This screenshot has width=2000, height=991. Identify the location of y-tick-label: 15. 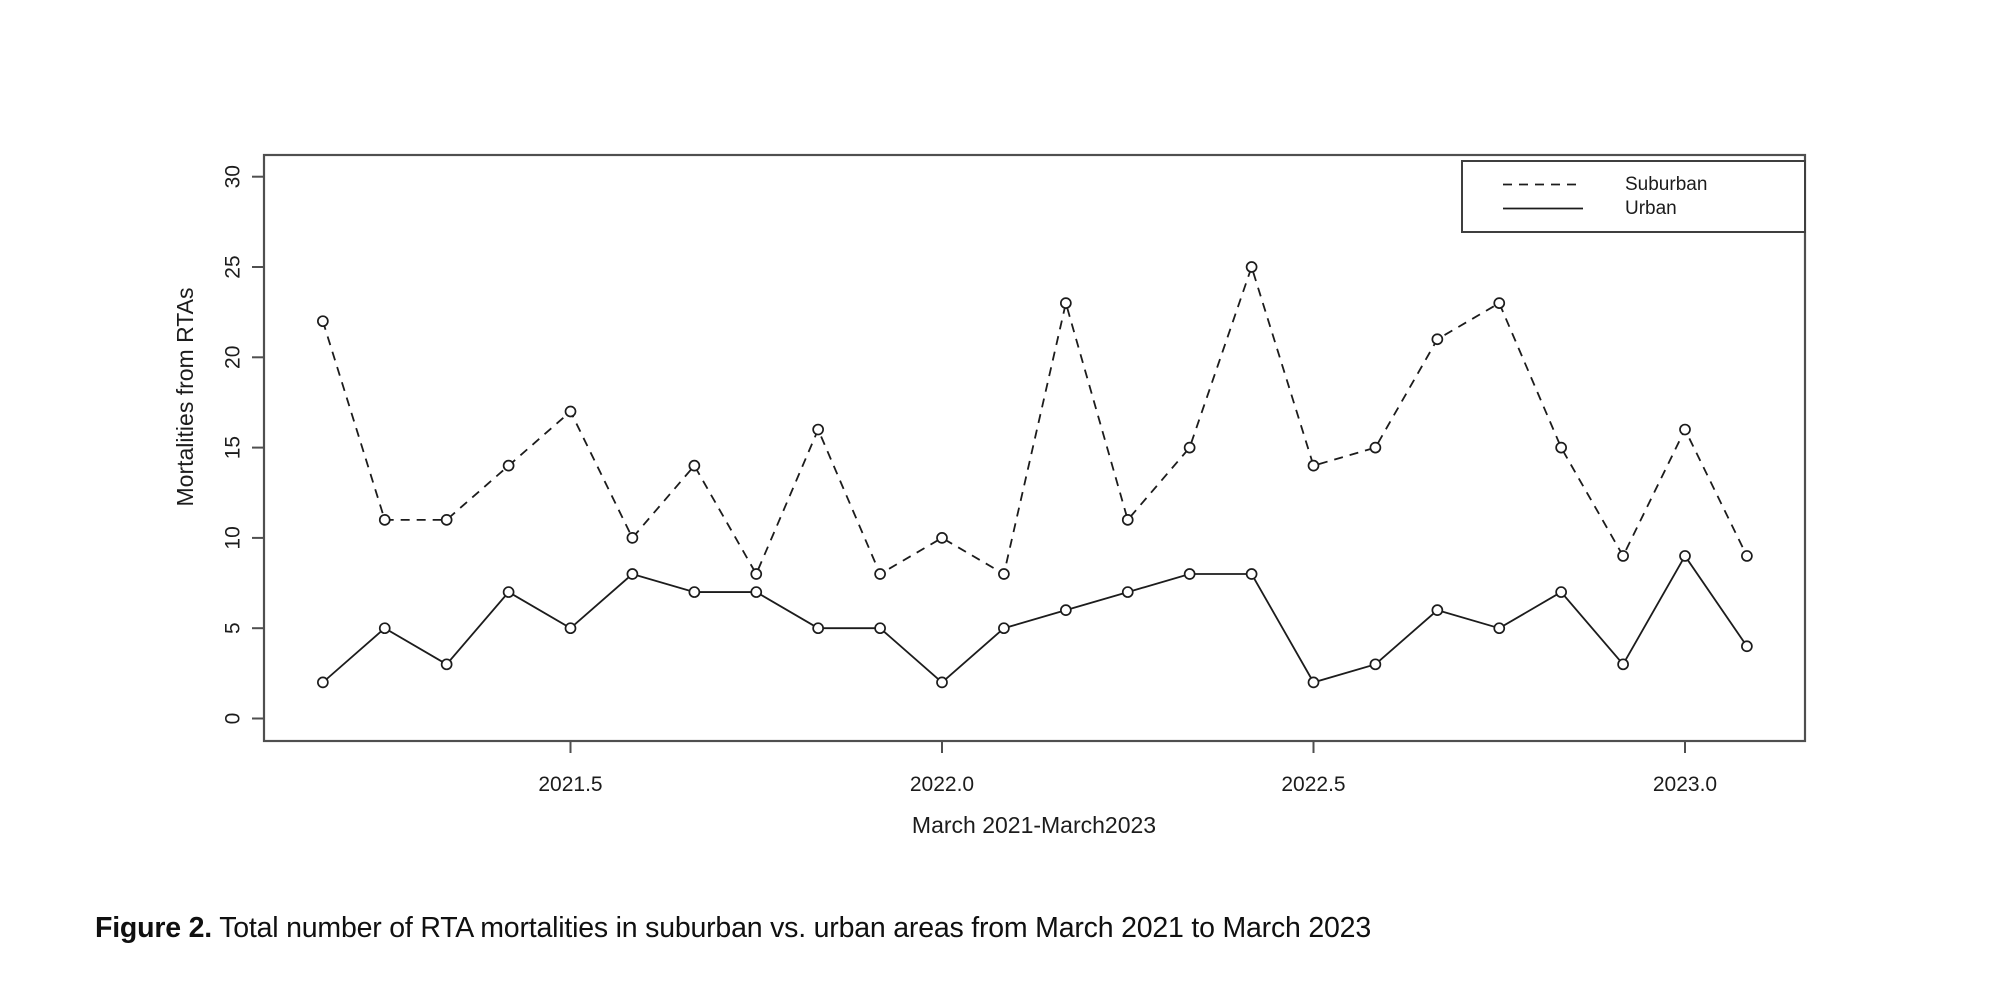
(233, 447).